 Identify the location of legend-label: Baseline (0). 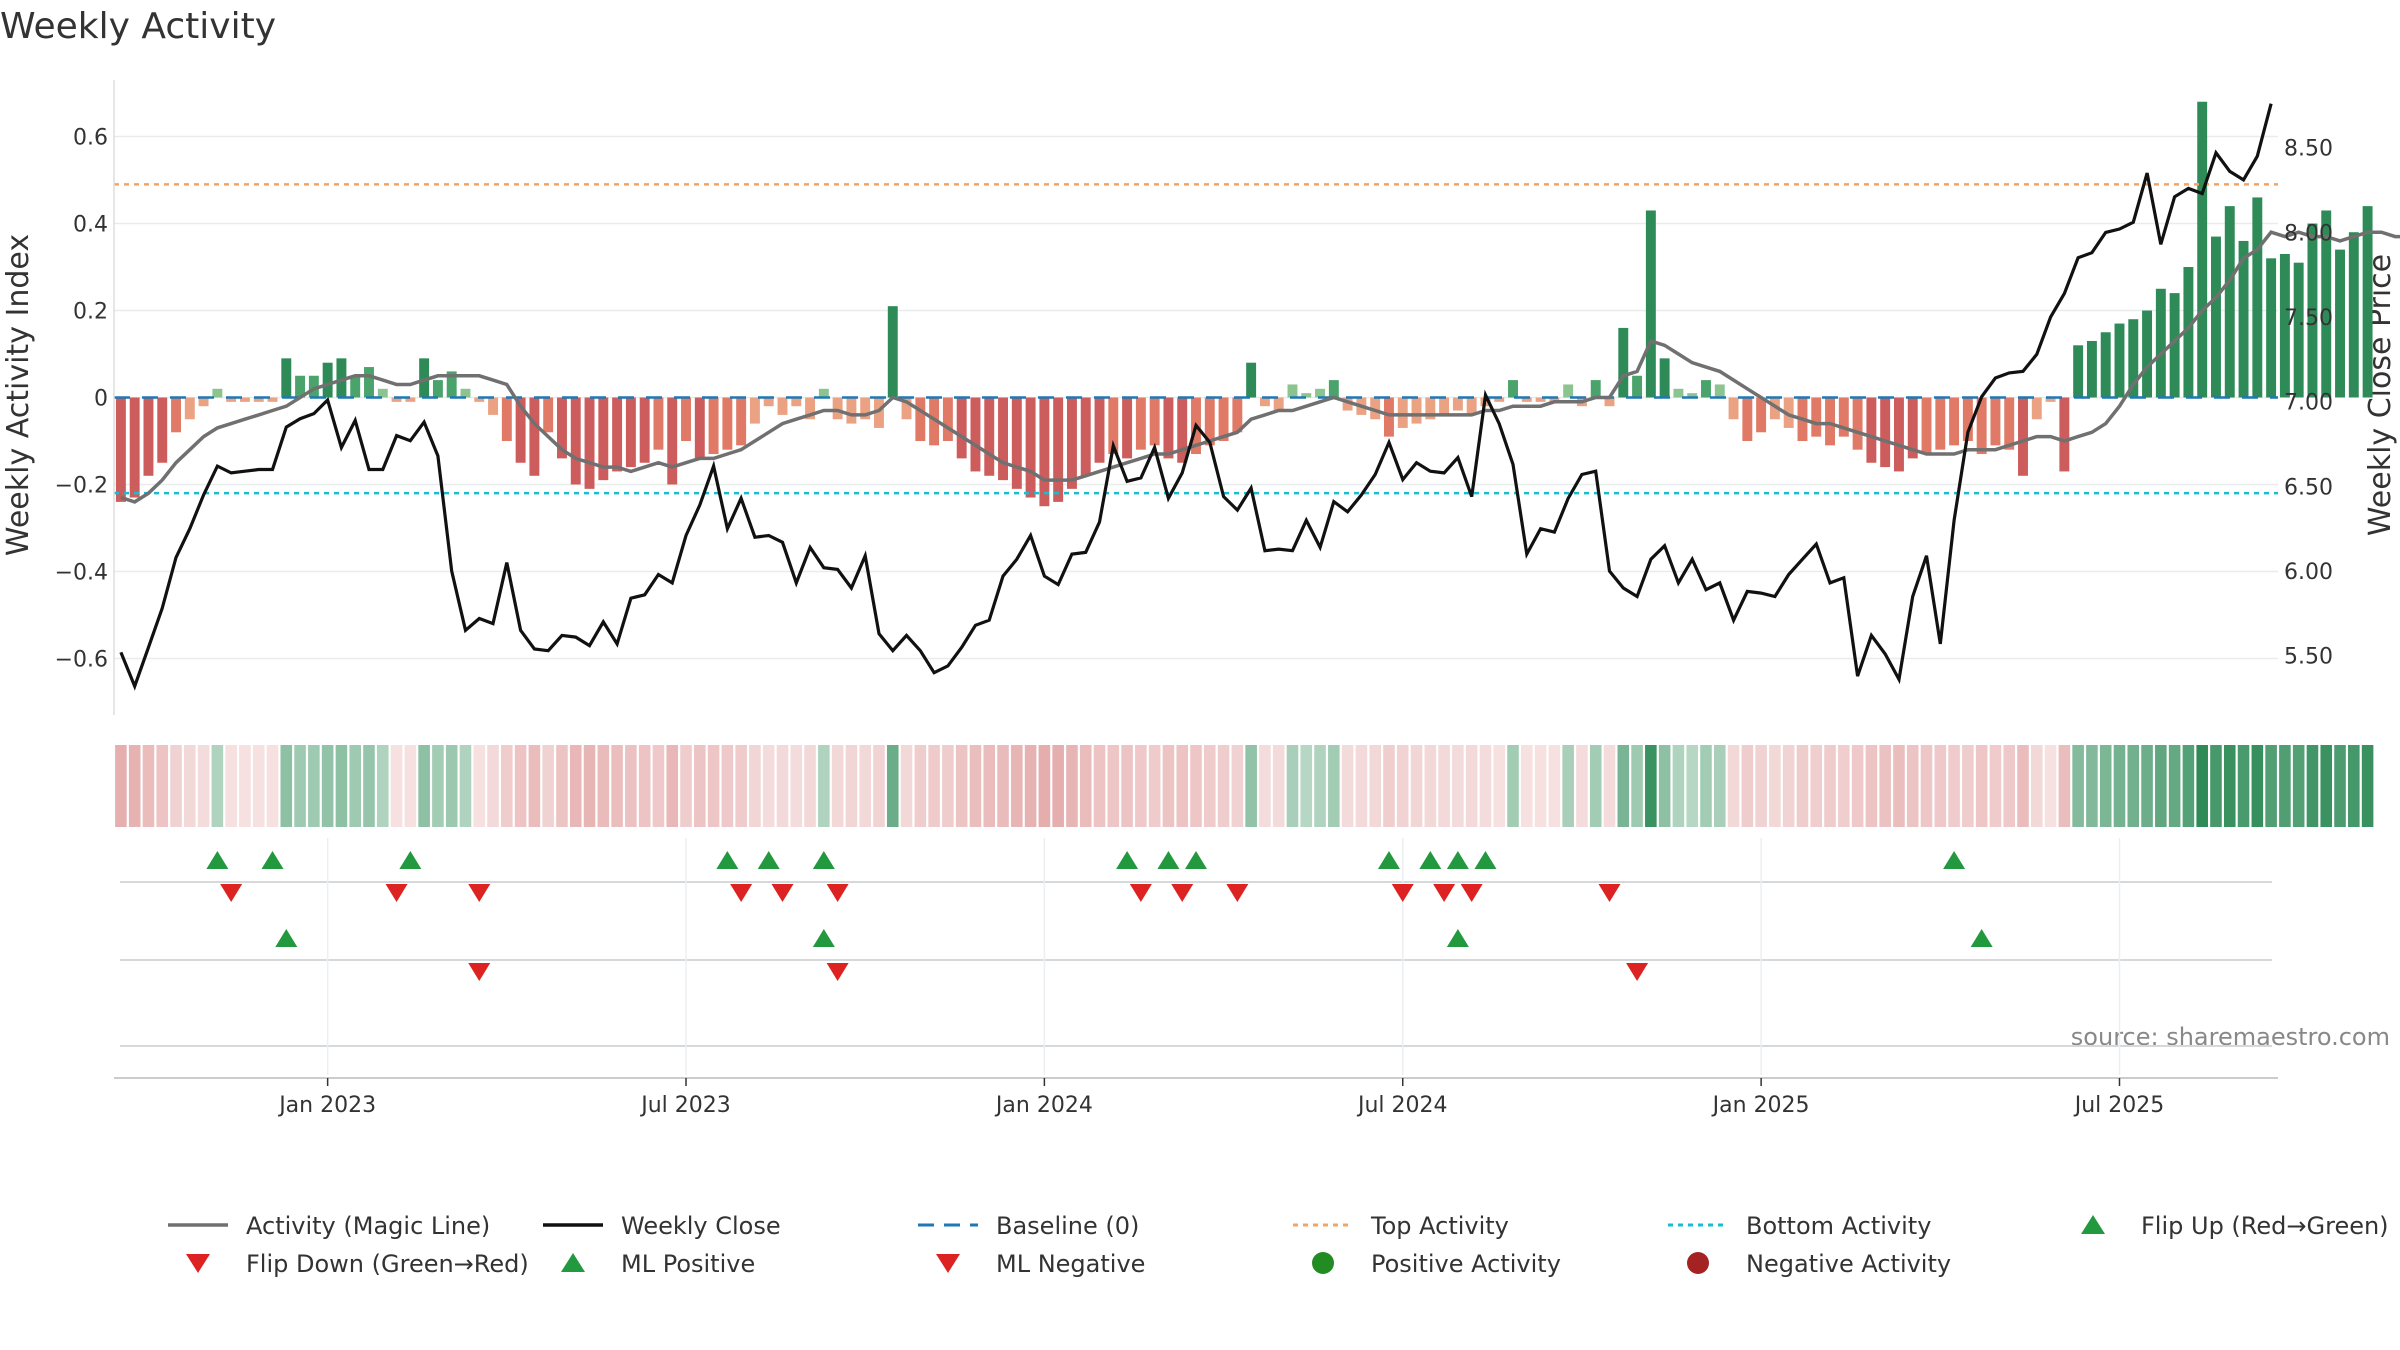
(1067, 1226).